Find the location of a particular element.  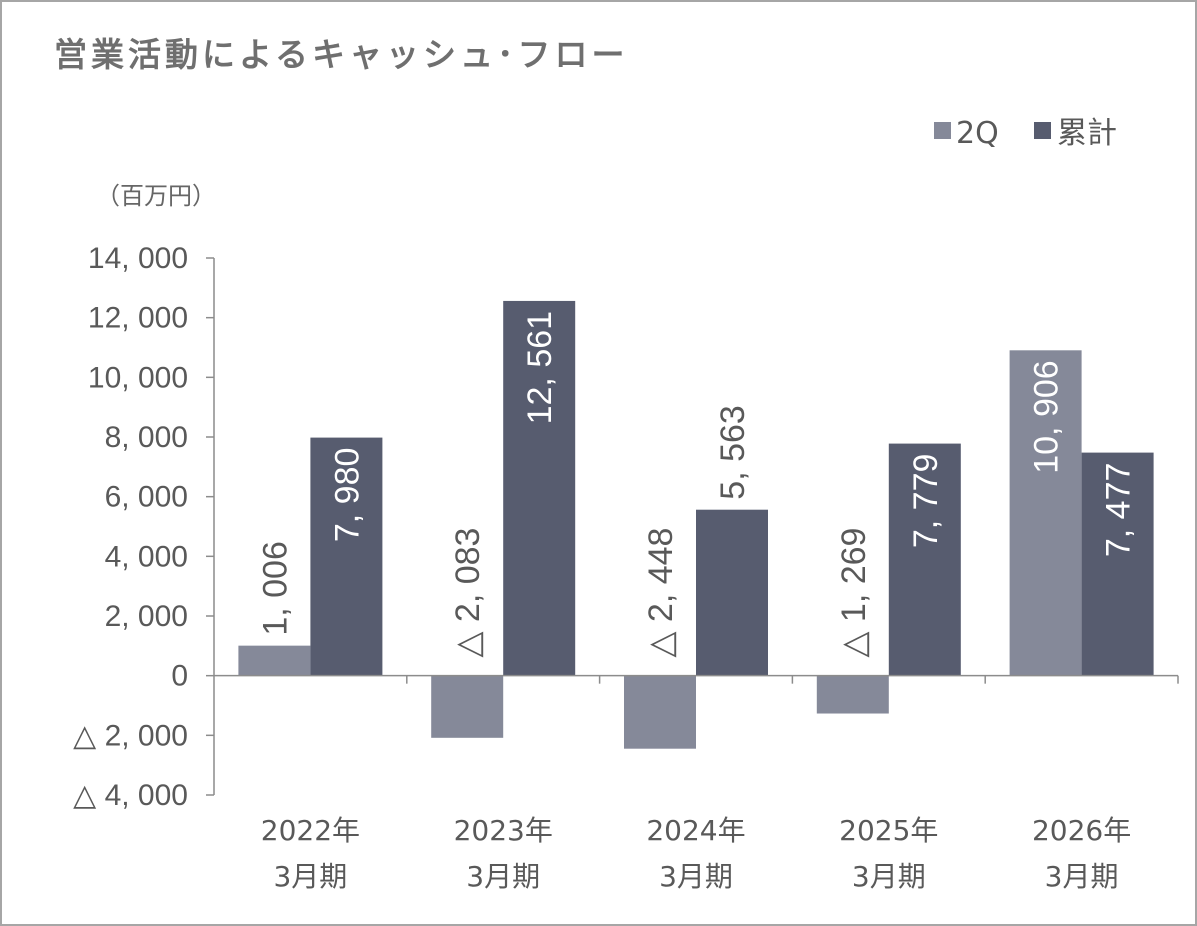

unit-label: （百万円） is located at coordinates (156, 196).